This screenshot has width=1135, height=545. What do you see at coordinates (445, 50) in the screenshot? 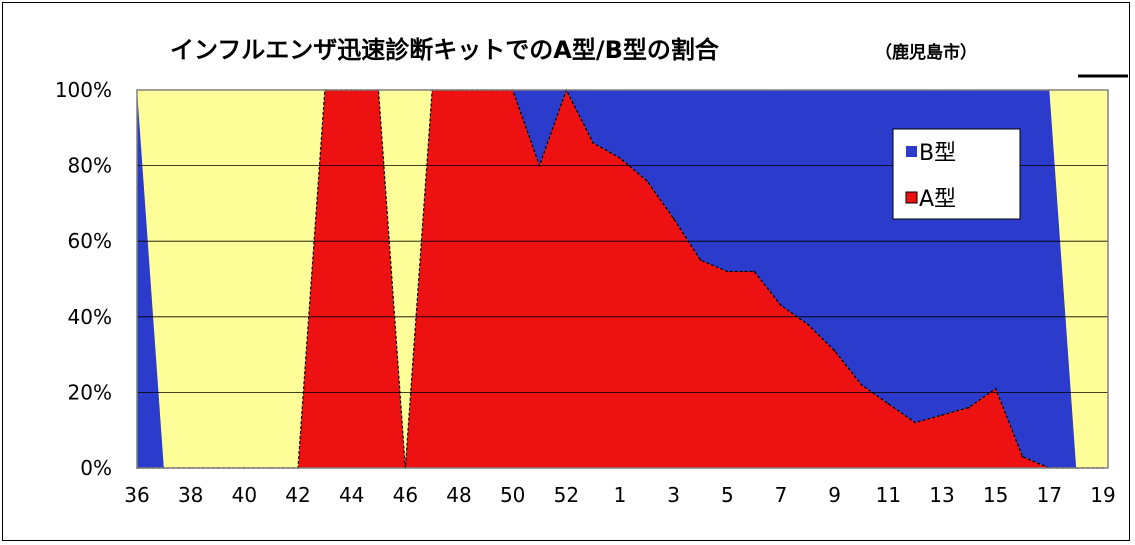
I see `chart-title: インフルエンザ迅速診断キットでのA型/B型の割合` at bounding box center [445, 50].